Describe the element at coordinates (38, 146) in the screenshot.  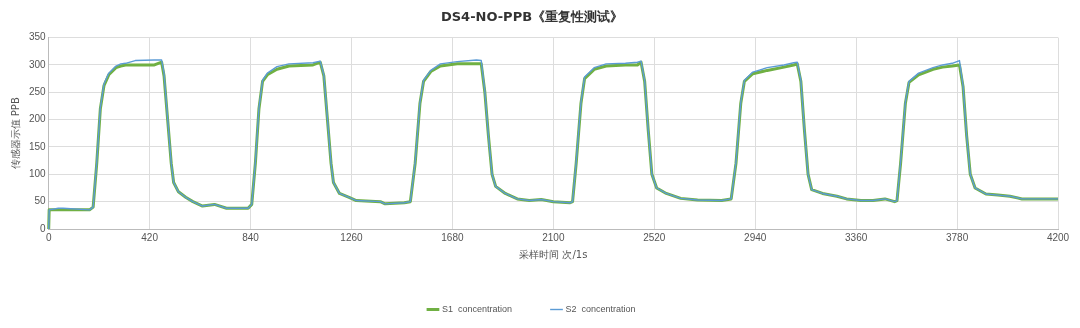
I see `y-tick-label: 150` at that location.